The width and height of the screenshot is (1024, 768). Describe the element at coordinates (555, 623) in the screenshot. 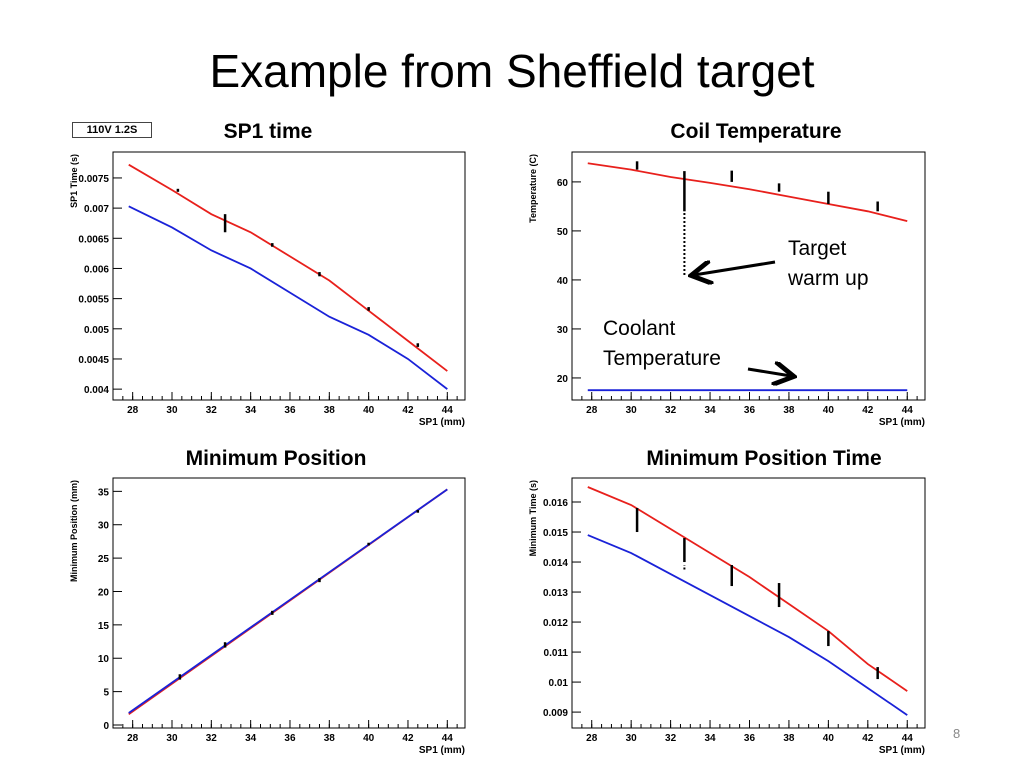

I see `y-tick-label: 0.012` at that location.